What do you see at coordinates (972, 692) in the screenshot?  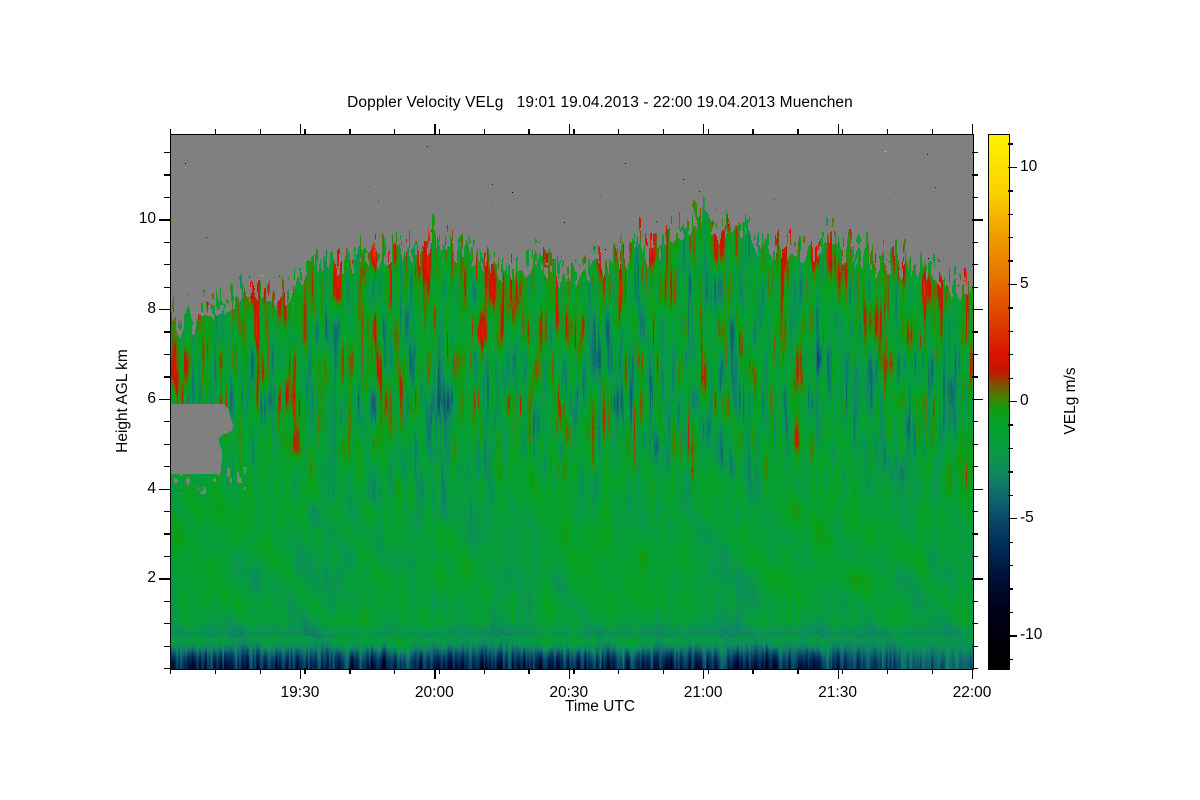 I see `x-tick-label: 22:00` at bounding box center [972, 692].